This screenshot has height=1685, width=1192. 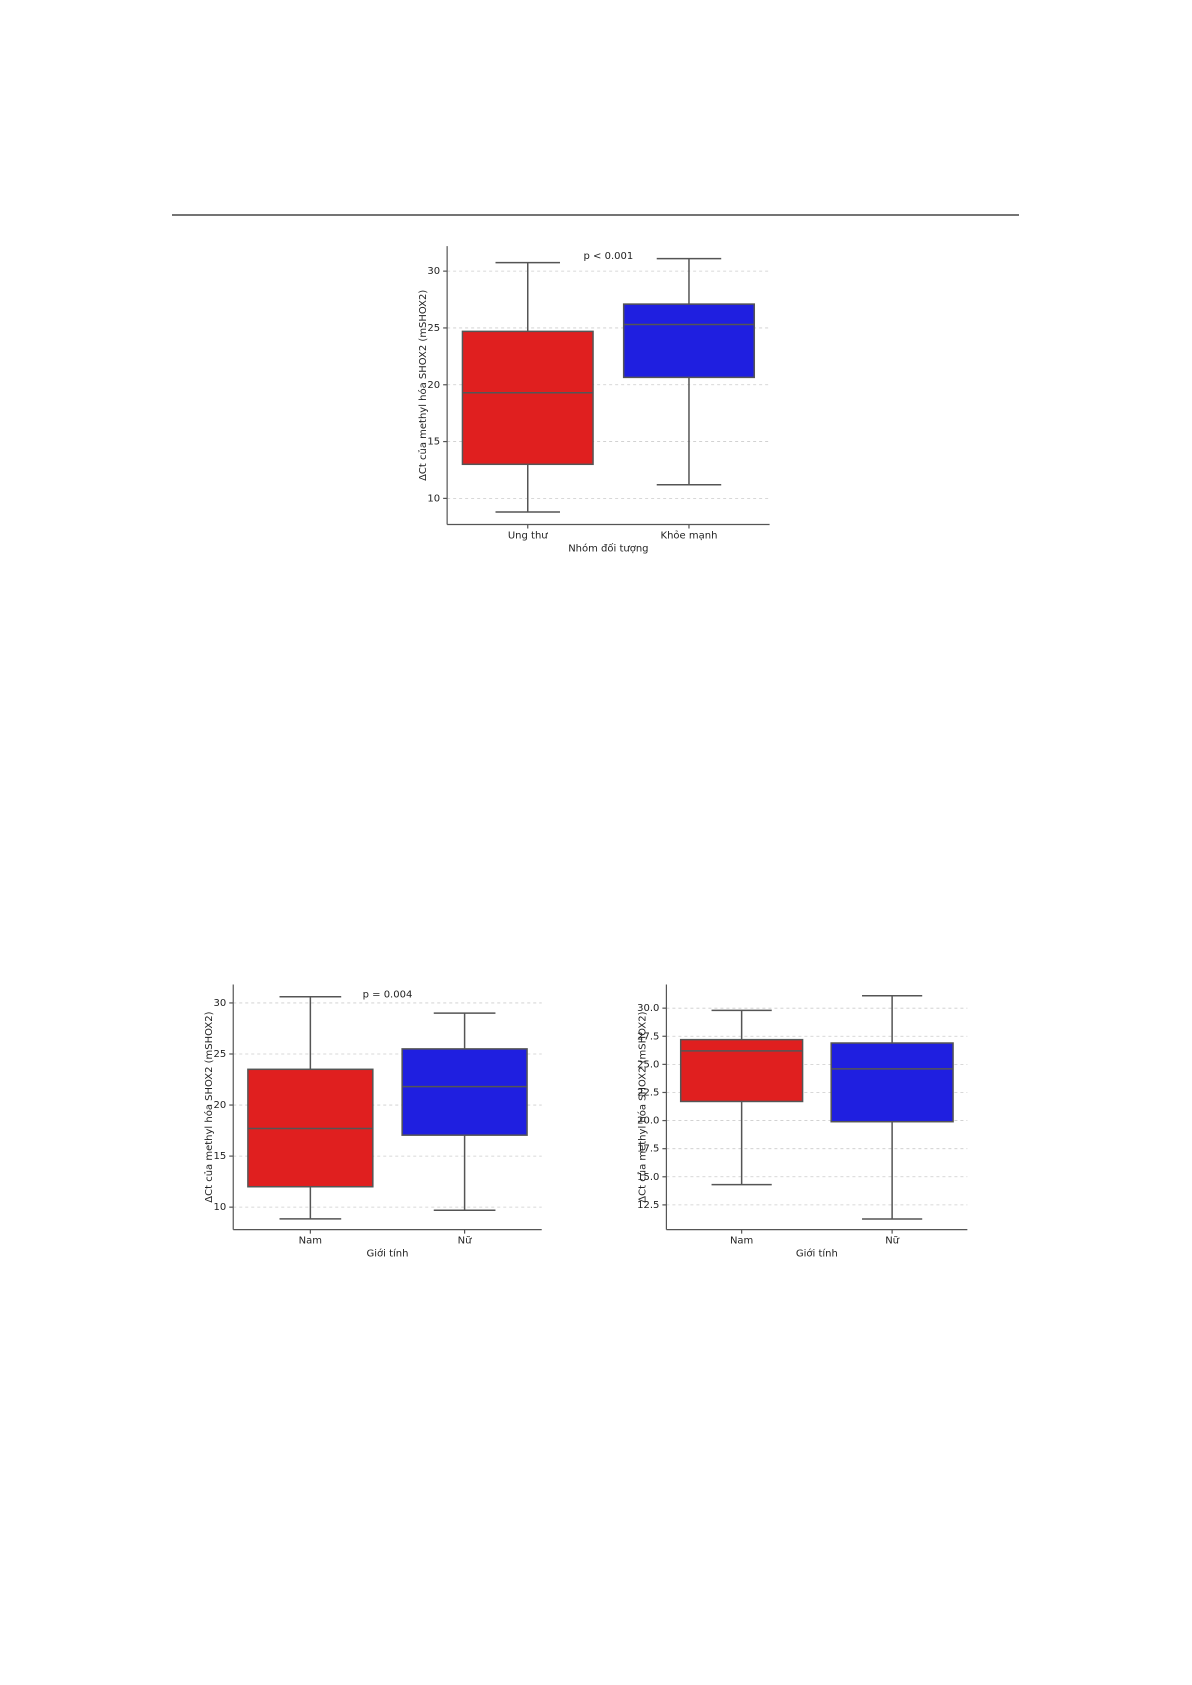 I want to click on x-axis-label: Nhóm đối tượng, so click(x=608, y=549).